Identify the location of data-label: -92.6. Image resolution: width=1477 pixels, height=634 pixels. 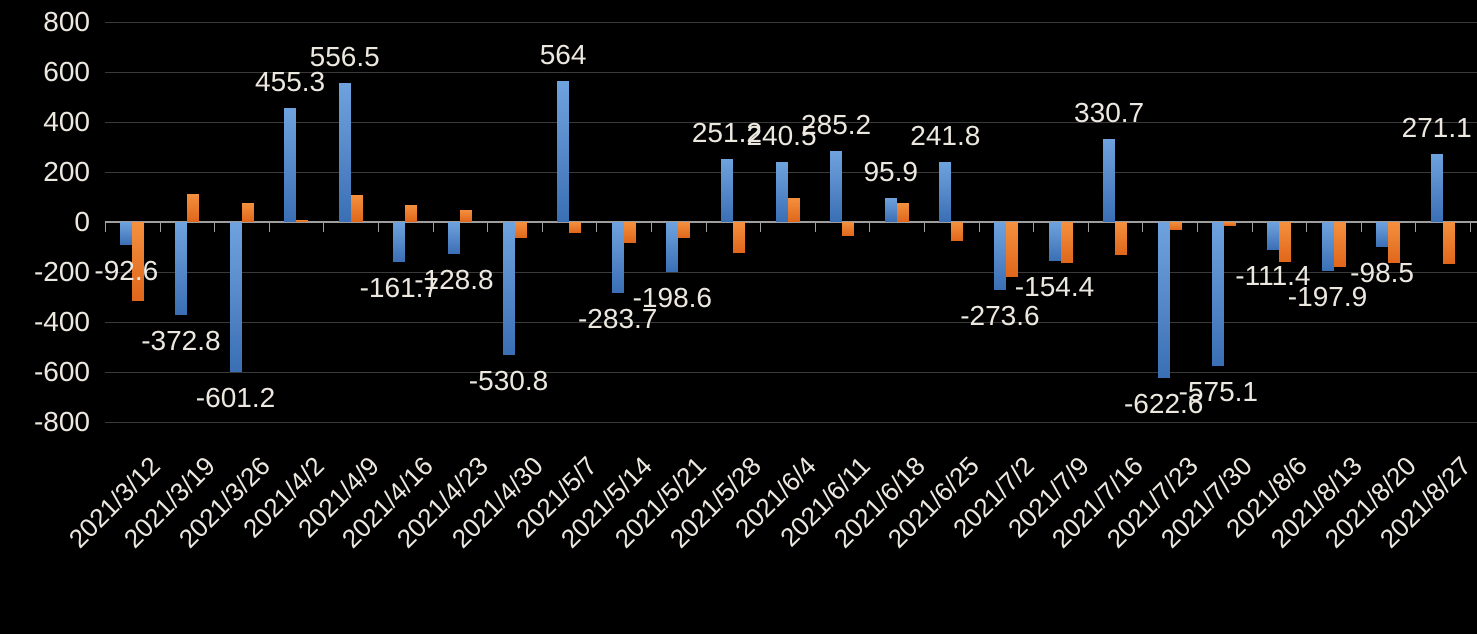
(126, 271).